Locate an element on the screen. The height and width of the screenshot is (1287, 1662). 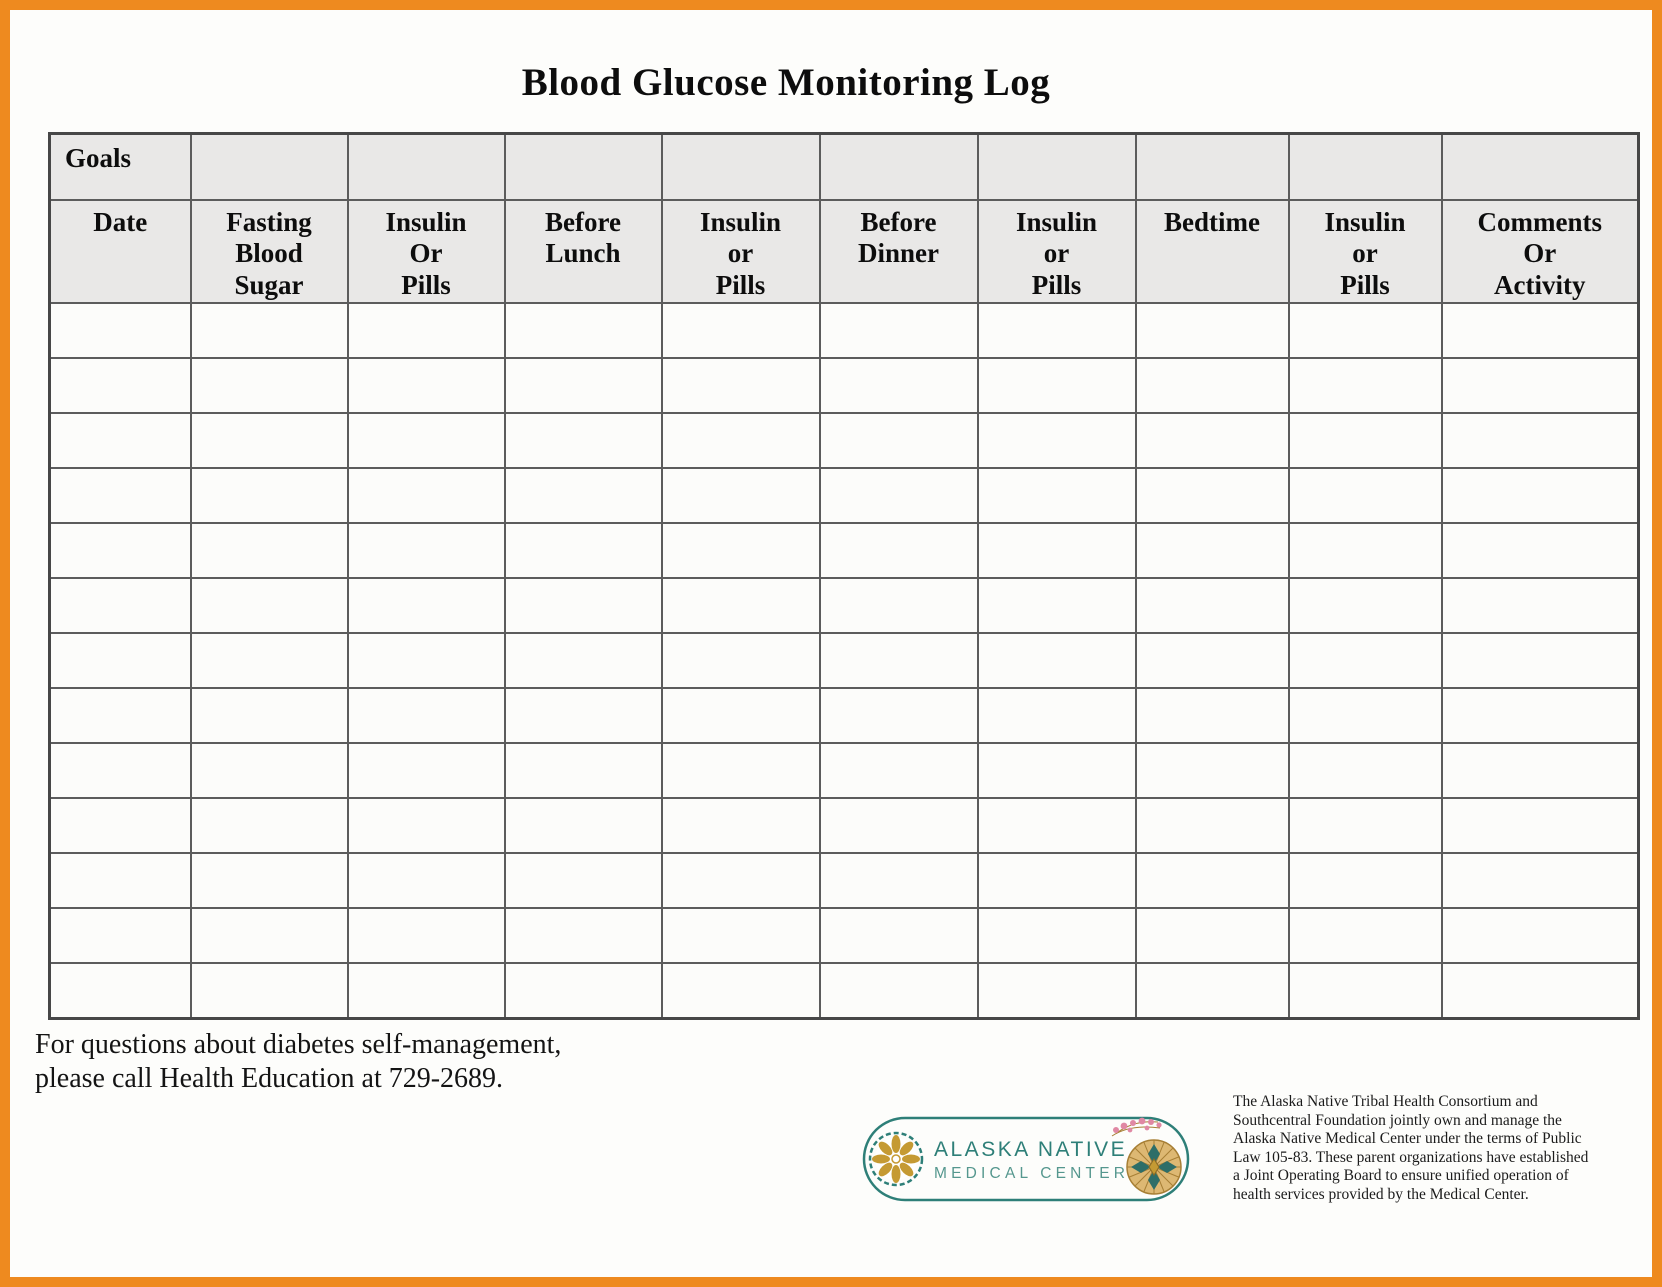
logo-wordmark-line2: MEDICAL CENTER is located at coordinates (1031, 1173).